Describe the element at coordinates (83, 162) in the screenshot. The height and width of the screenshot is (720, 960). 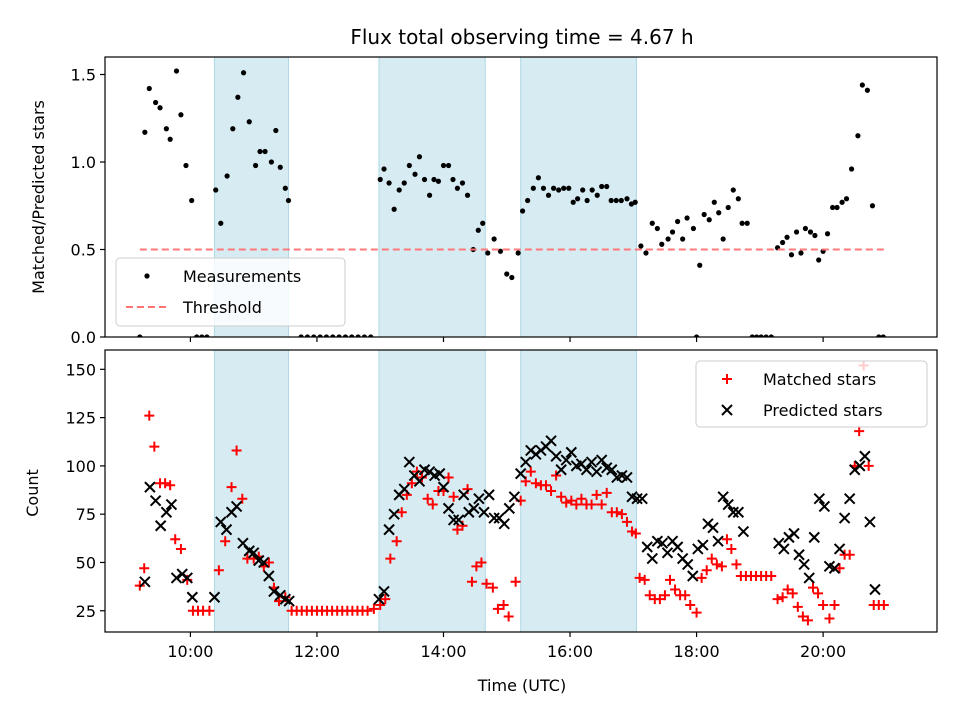
I see `y-tick-label: 1.0` at that location.